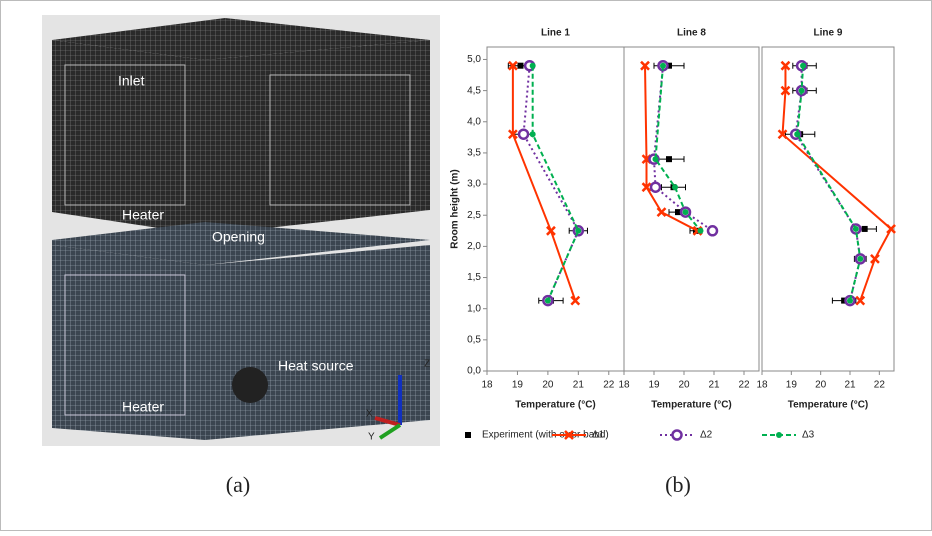 The image size is (932, 536). I want to click on caption: (b), so click(678, 484).